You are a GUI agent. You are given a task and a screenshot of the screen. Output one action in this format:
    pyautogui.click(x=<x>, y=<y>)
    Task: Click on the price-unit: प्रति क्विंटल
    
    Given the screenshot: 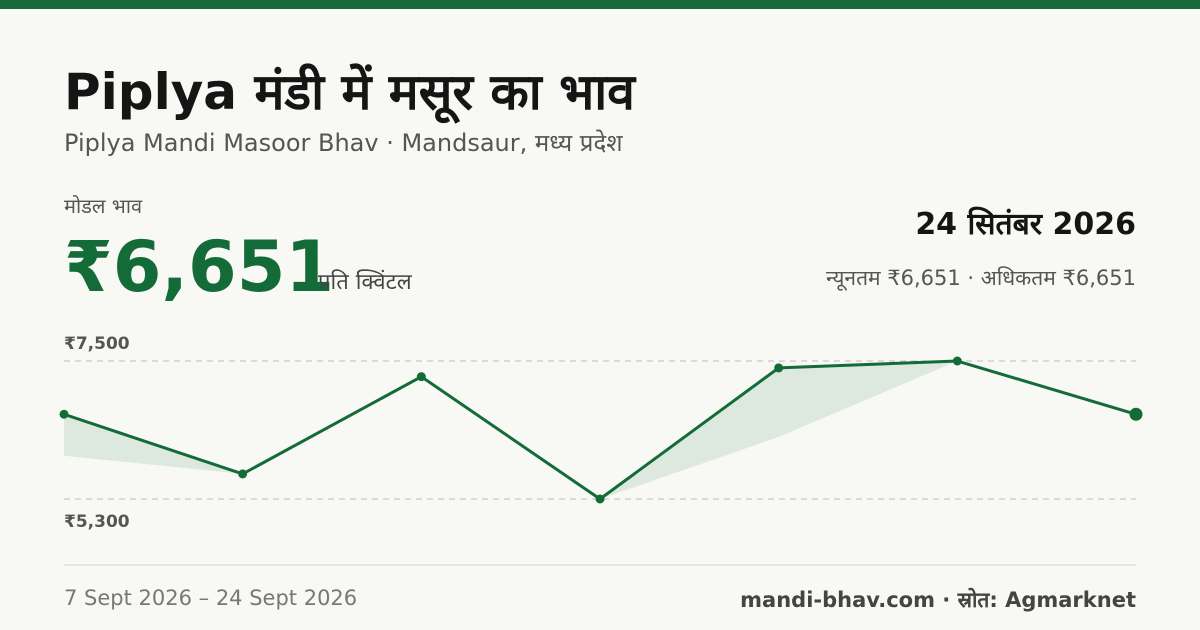 What is the action you would take?
    pyautogui.click(x=365, y=282)
    